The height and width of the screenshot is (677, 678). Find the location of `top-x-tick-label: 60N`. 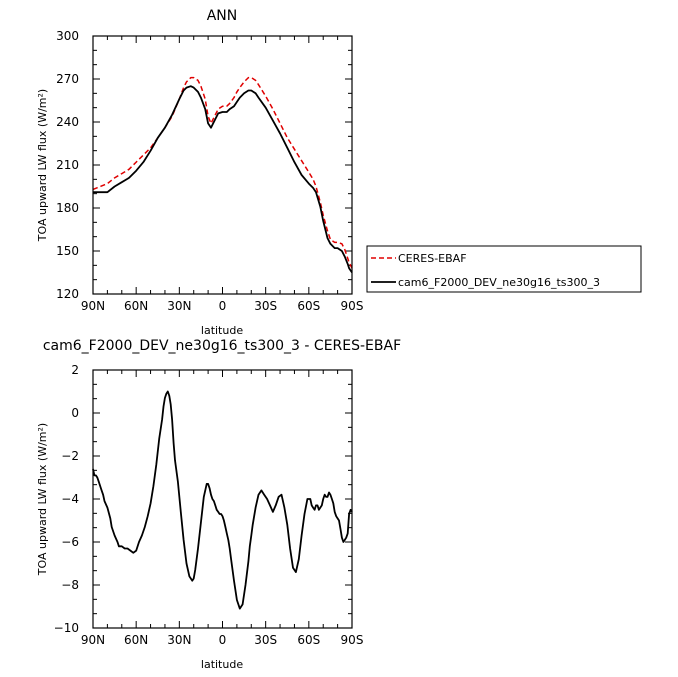

top-x-tick-label: 60N is located at coordinates (136, 306).